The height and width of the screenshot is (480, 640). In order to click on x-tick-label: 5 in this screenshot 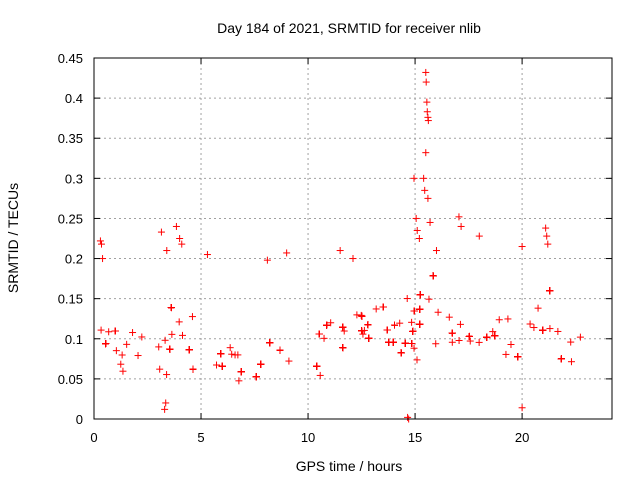, I will do `click(200, 437)`.